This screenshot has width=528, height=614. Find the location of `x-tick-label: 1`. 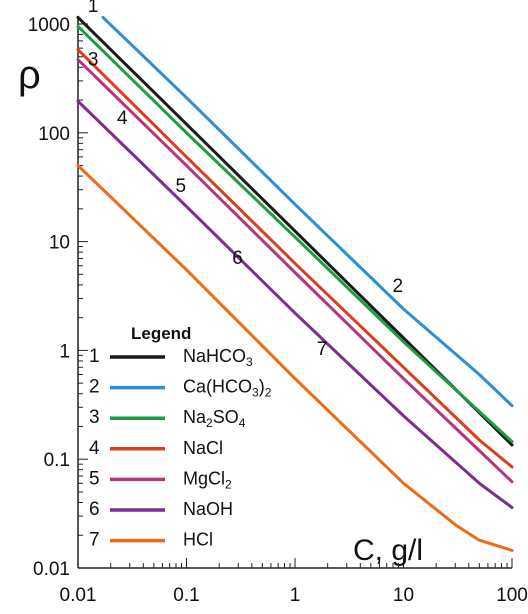

x-tick-label: 1 is located at coordinates (295, 595).